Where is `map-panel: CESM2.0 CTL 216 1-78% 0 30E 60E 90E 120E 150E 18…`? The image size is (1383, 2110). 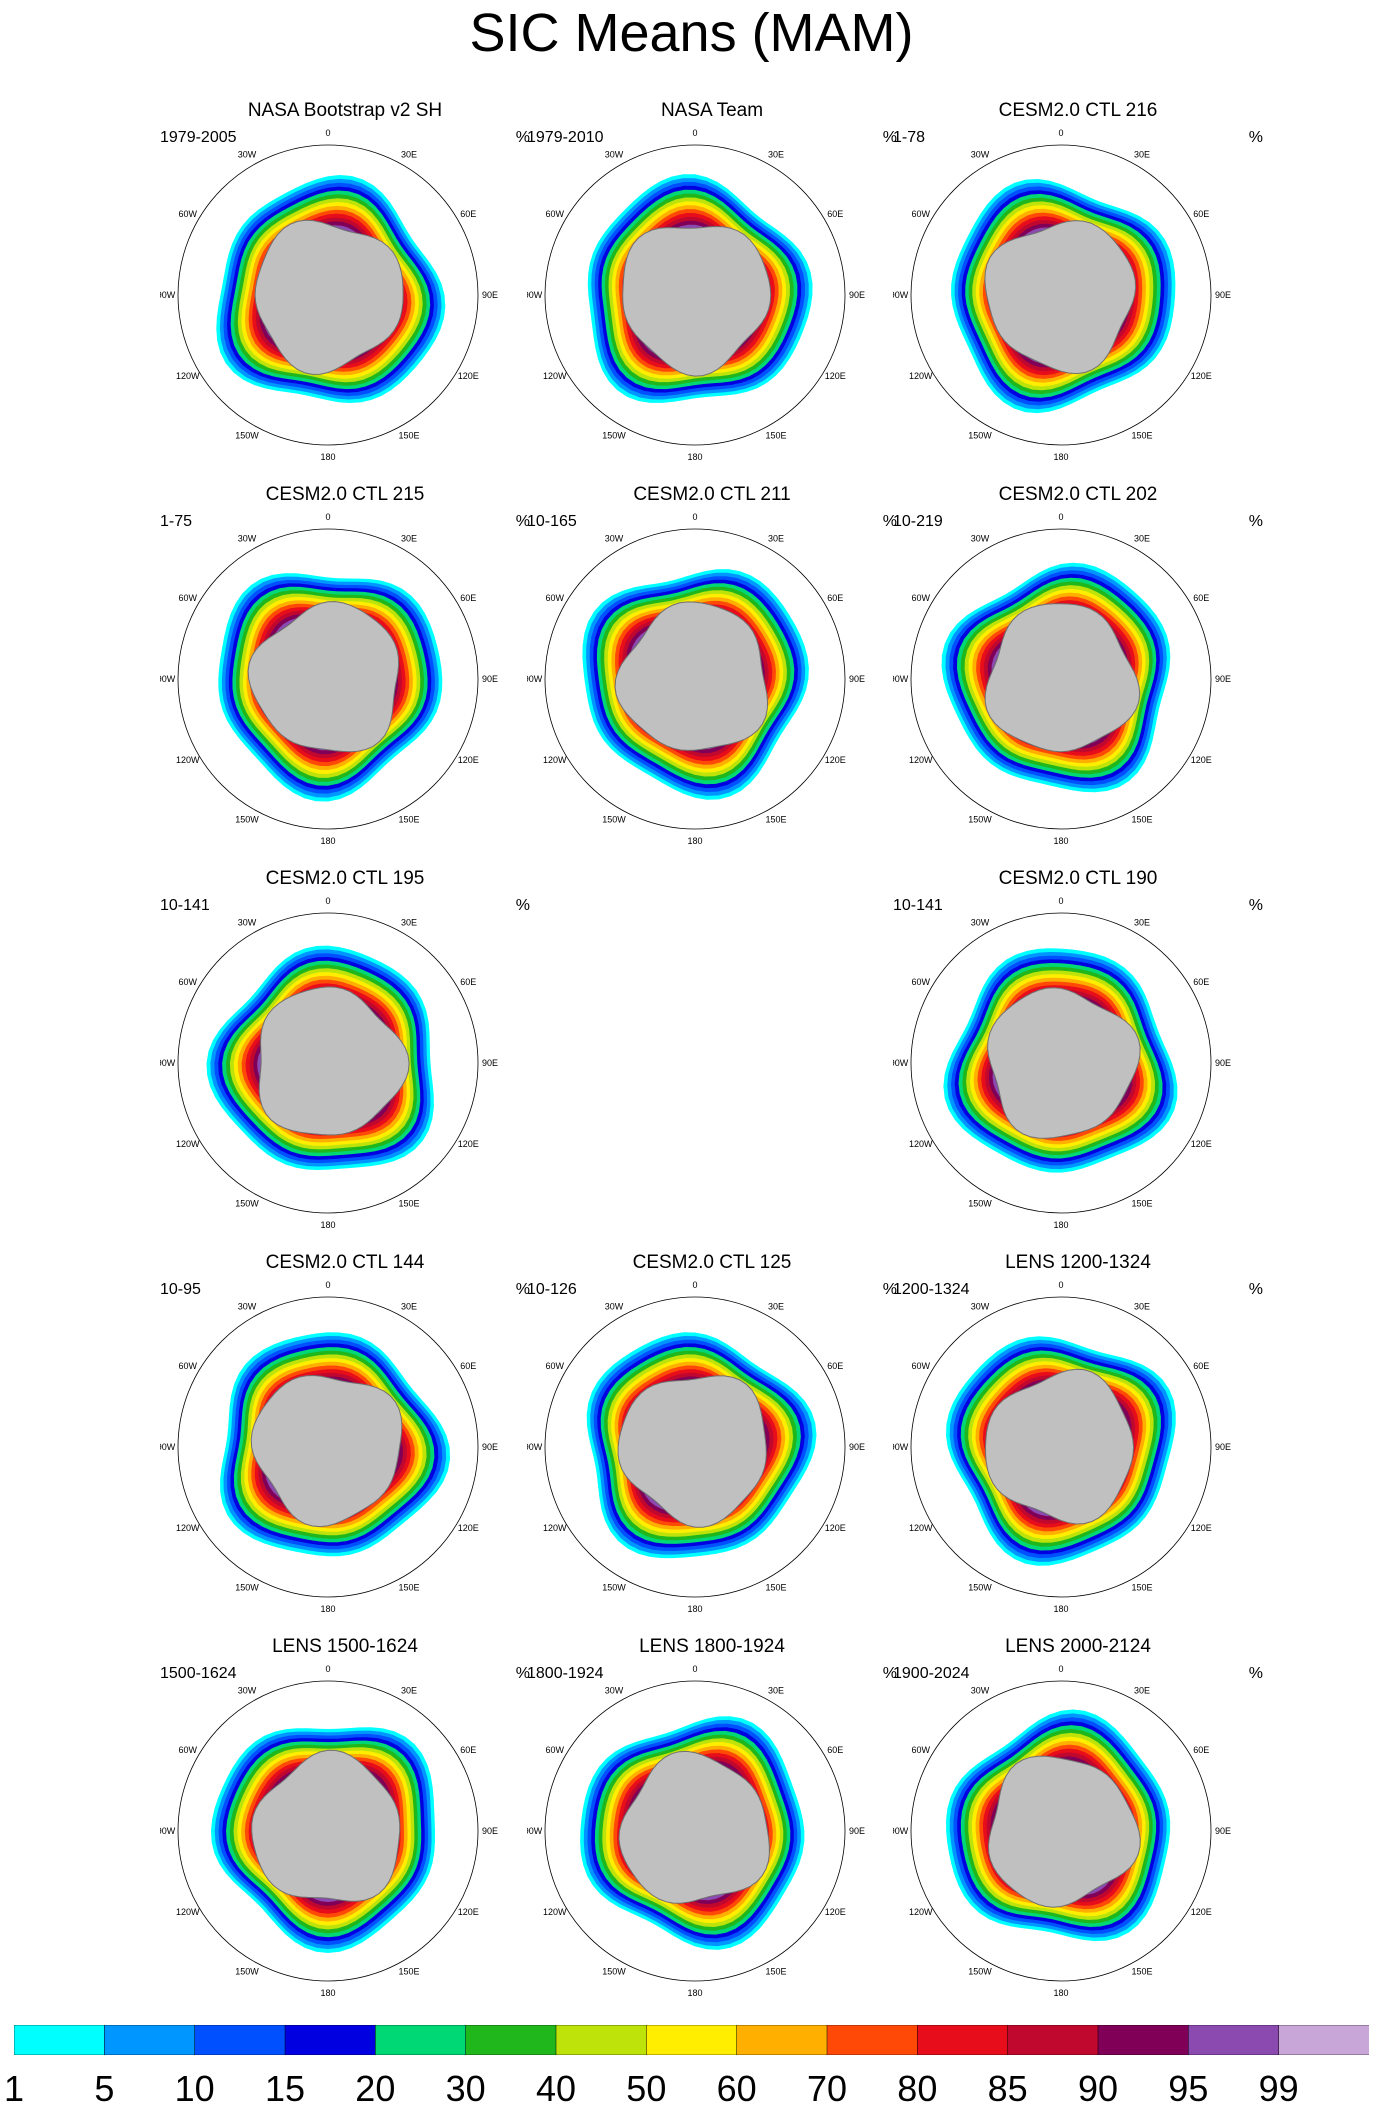 map-panel: CESM2.0 CTL 216 1-78% 0 30E 60E 90E 120E 150E 18… is located at coordinates (1078, 290).